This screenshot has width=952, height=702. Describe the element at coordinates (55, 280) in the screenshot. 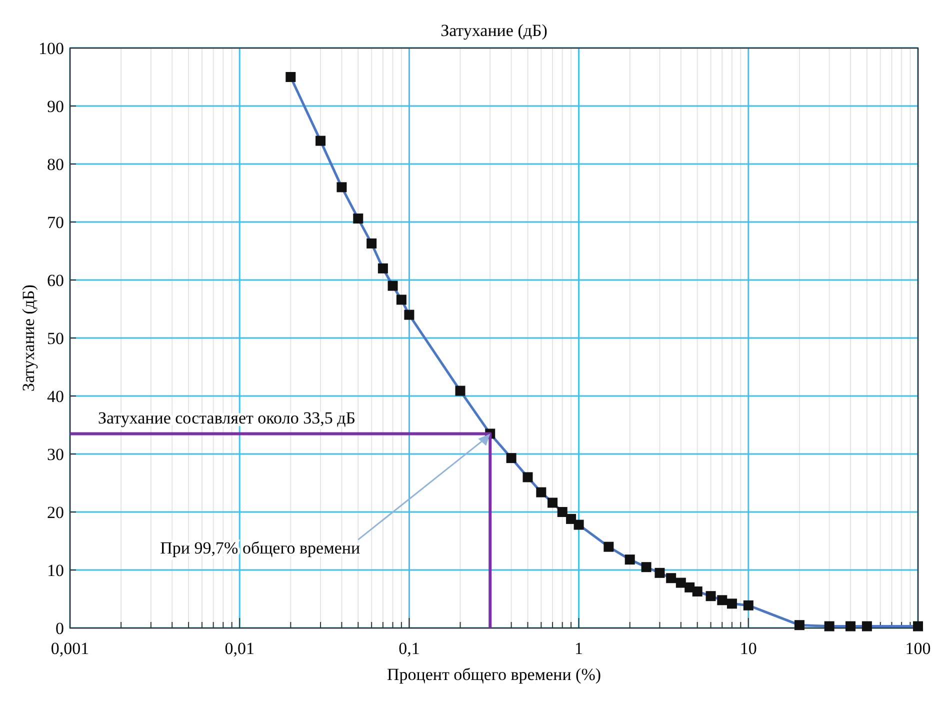

I see `y-tick-label: 60` at that location.